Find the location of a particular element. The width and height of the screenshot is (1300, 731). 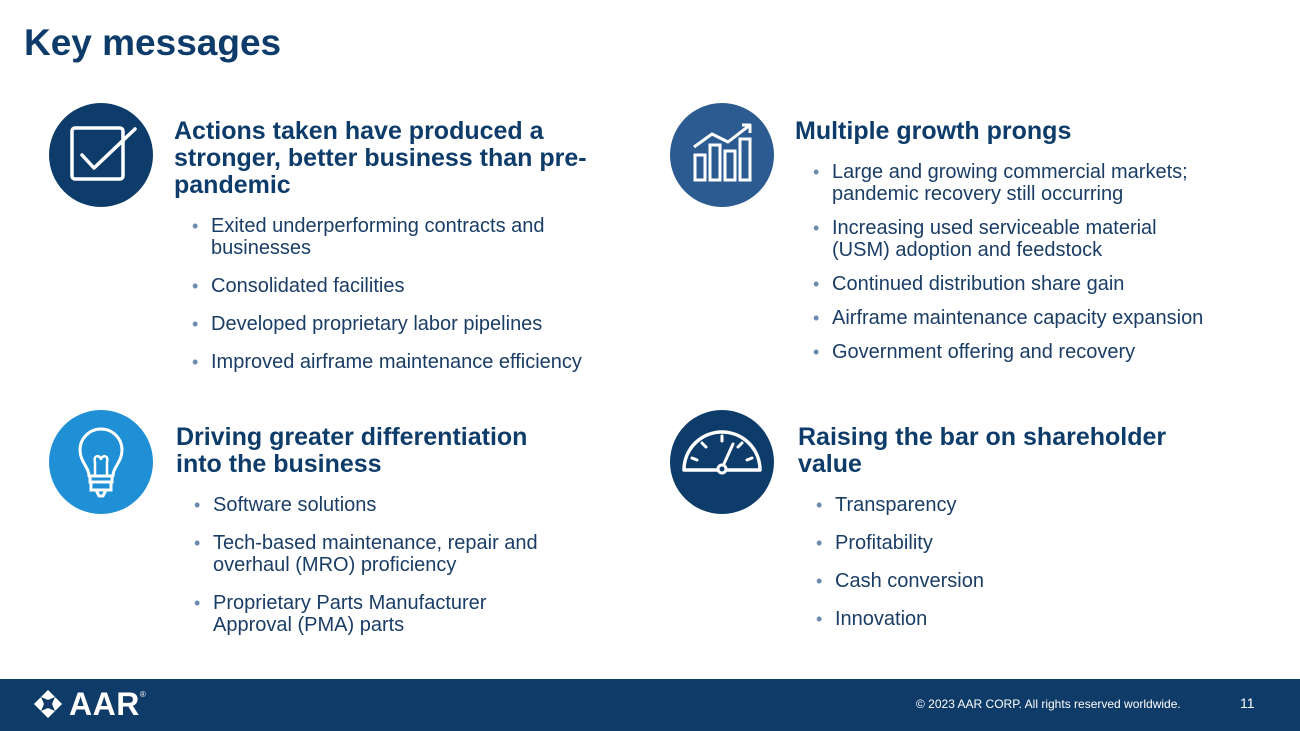

checkbox-icon is located at coordinates (101, 155).